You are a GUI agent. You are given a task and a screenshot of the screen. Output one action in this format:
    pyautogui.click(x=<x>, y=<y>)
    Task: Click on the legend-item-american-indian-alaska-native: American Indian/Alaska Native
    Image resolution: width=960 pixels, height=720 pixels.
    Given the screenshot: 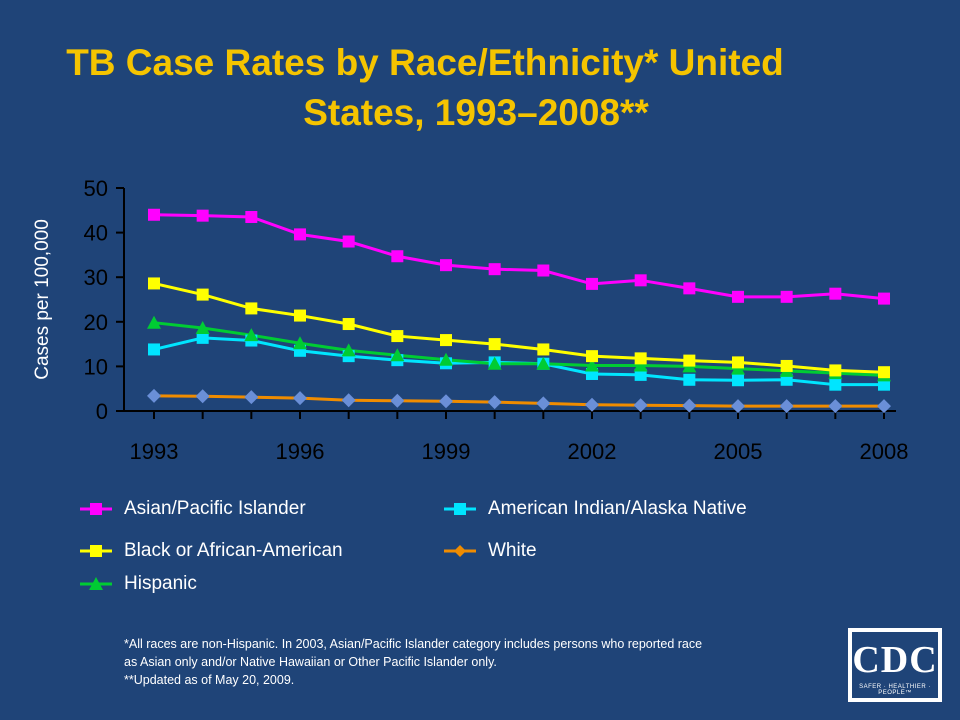 What is the action you would take?
    pyautogui.click(x=595, y=509)
    